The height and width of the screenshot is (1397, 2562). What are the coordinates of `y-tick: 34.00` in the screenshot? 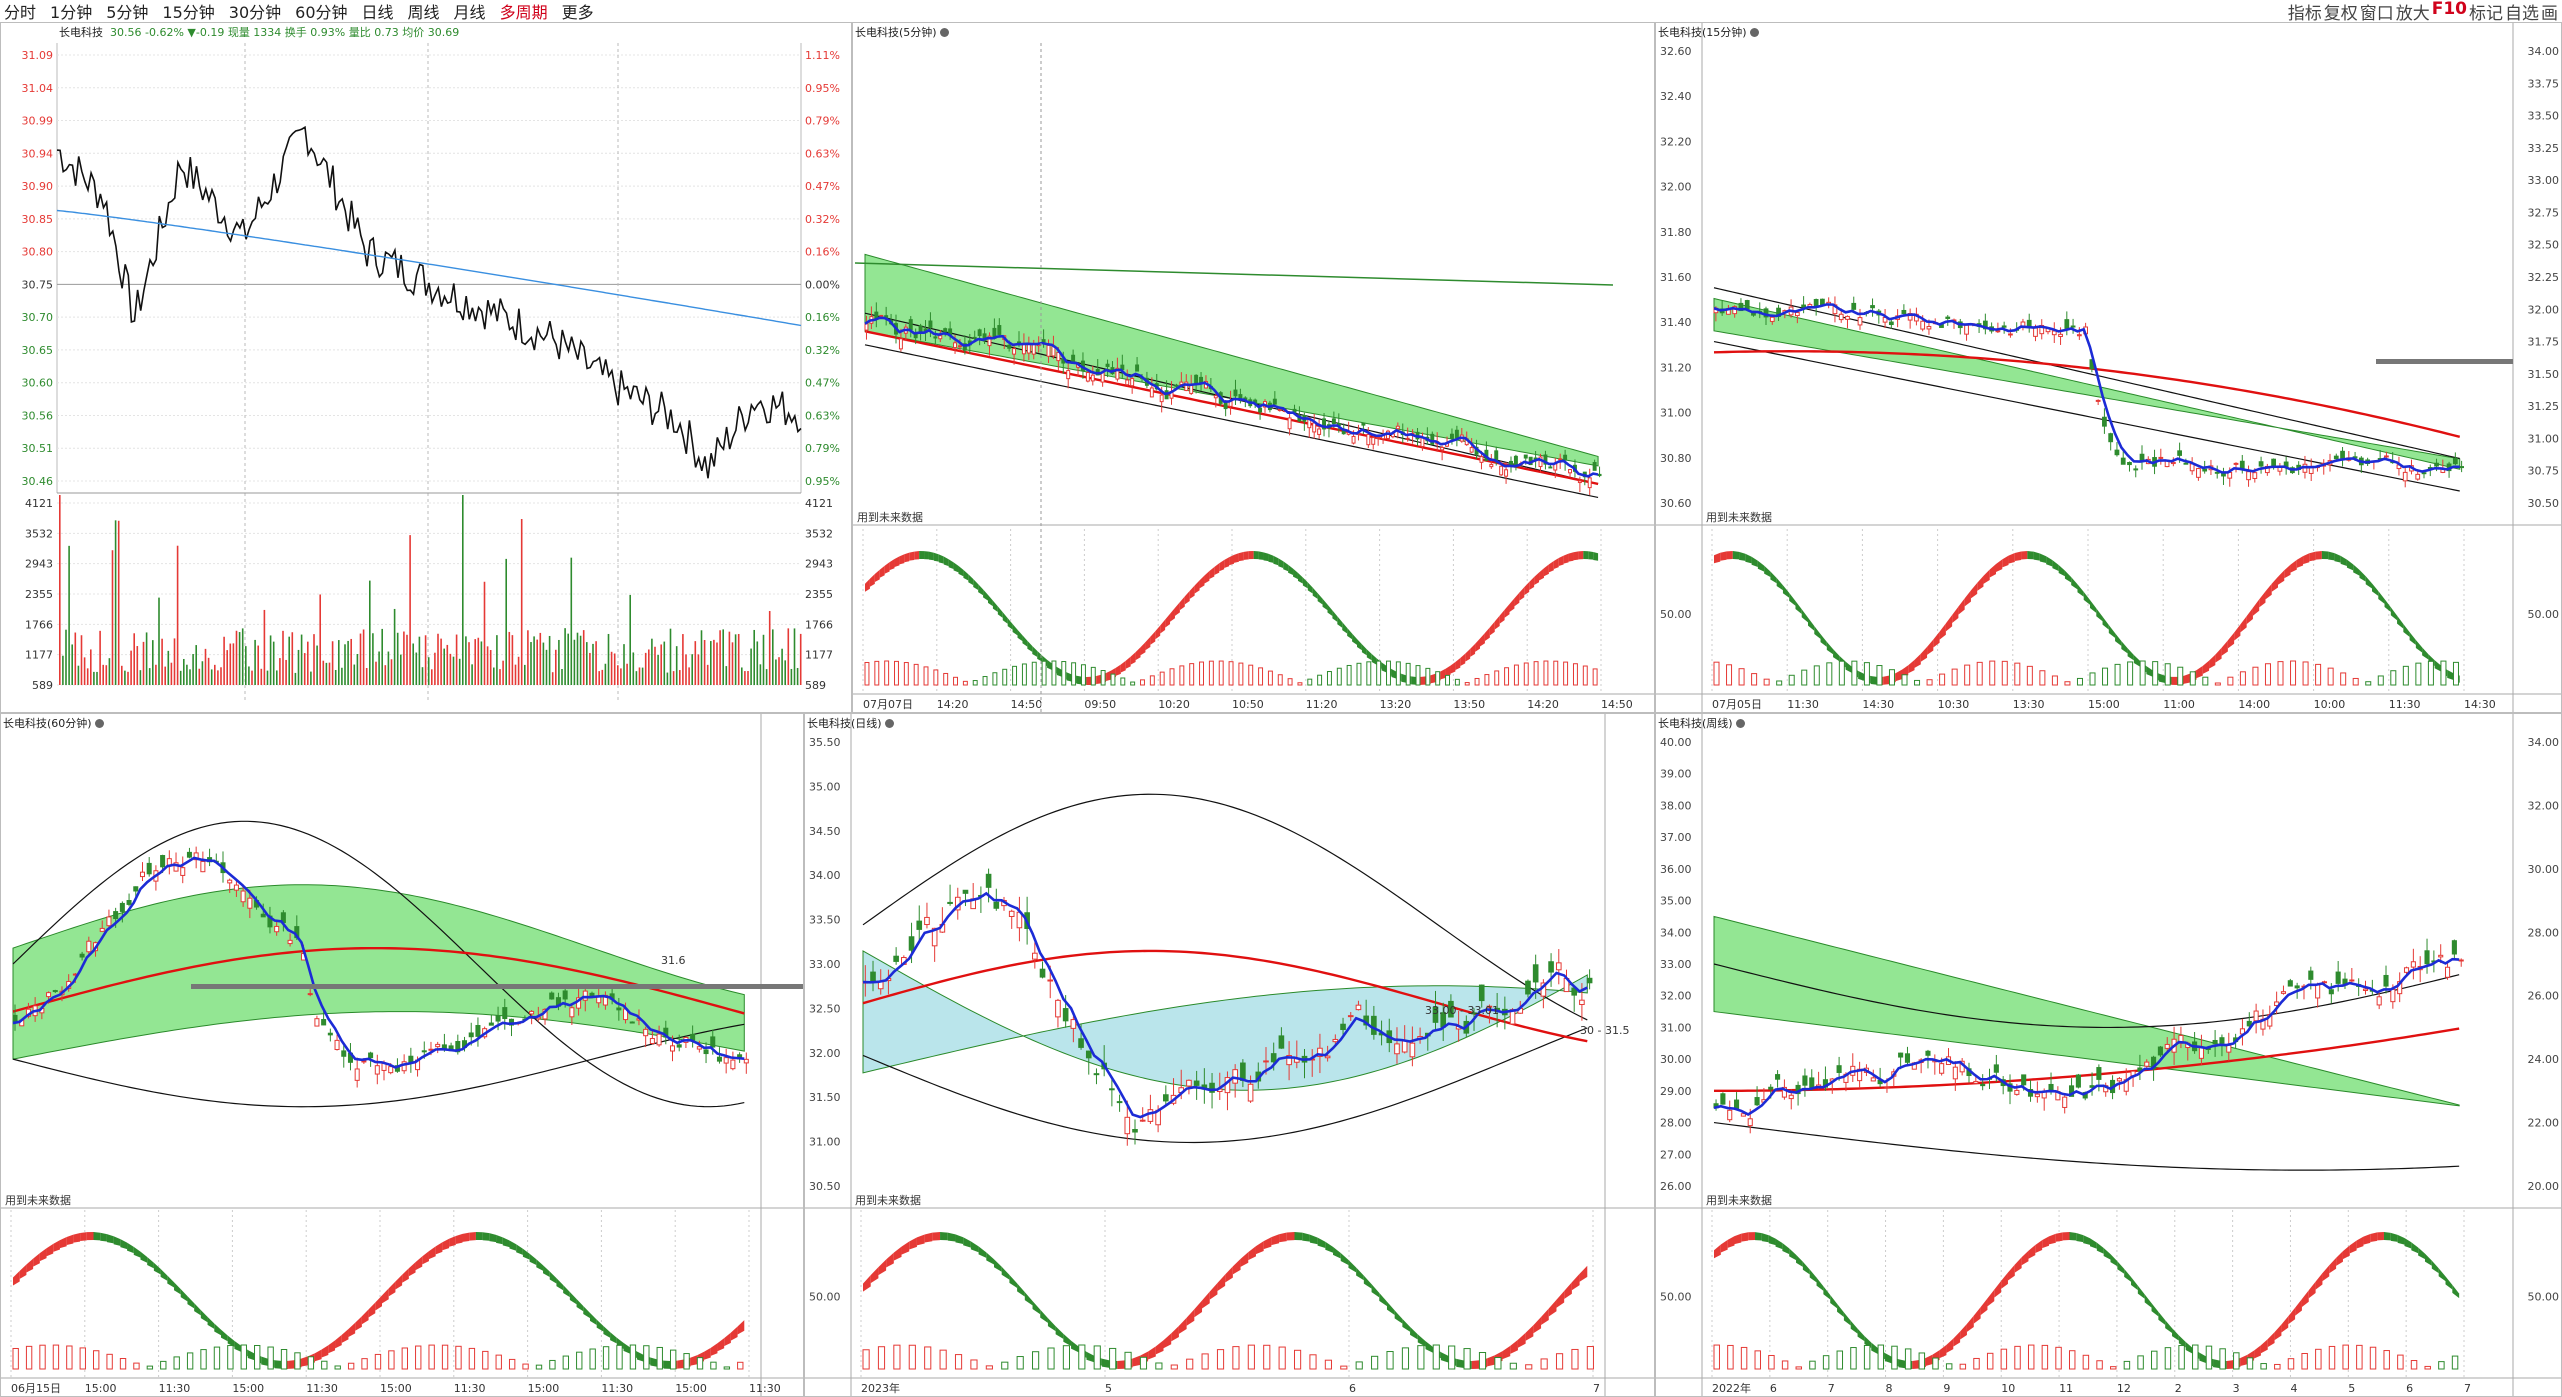 It's located at (1676, 932).